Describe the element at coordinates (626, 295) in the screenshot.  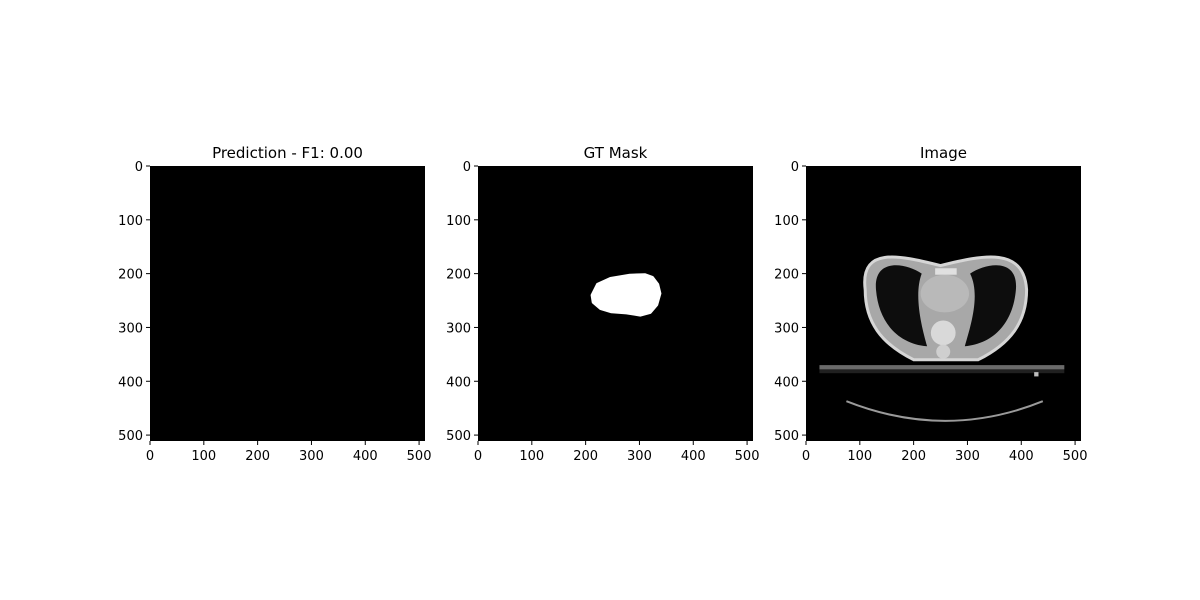
I see `gt-mask-region` at that location.